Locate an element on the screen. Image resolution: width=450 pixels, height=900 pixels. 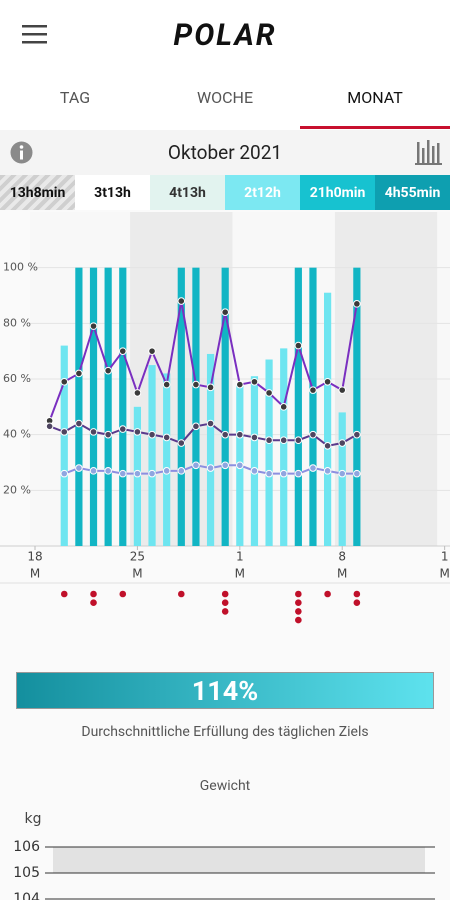
tab: MONAT is located at coordinates (375, 97).